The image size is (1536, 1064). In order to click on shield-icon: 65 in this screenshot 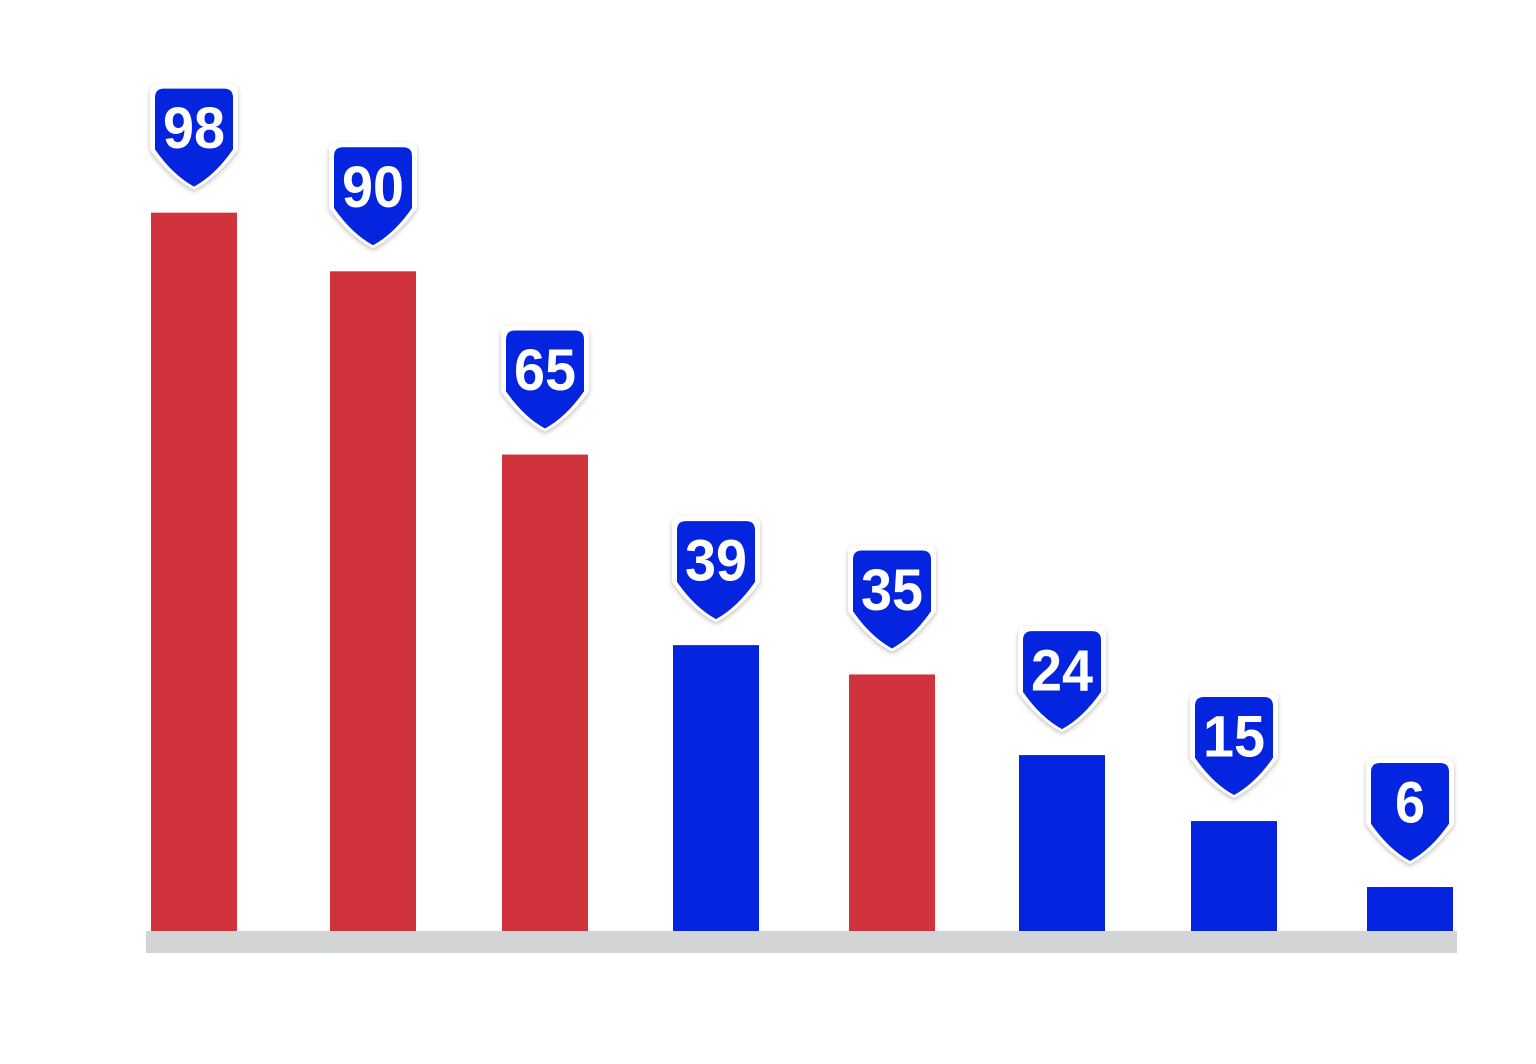, I will do `click(545, 378)`.